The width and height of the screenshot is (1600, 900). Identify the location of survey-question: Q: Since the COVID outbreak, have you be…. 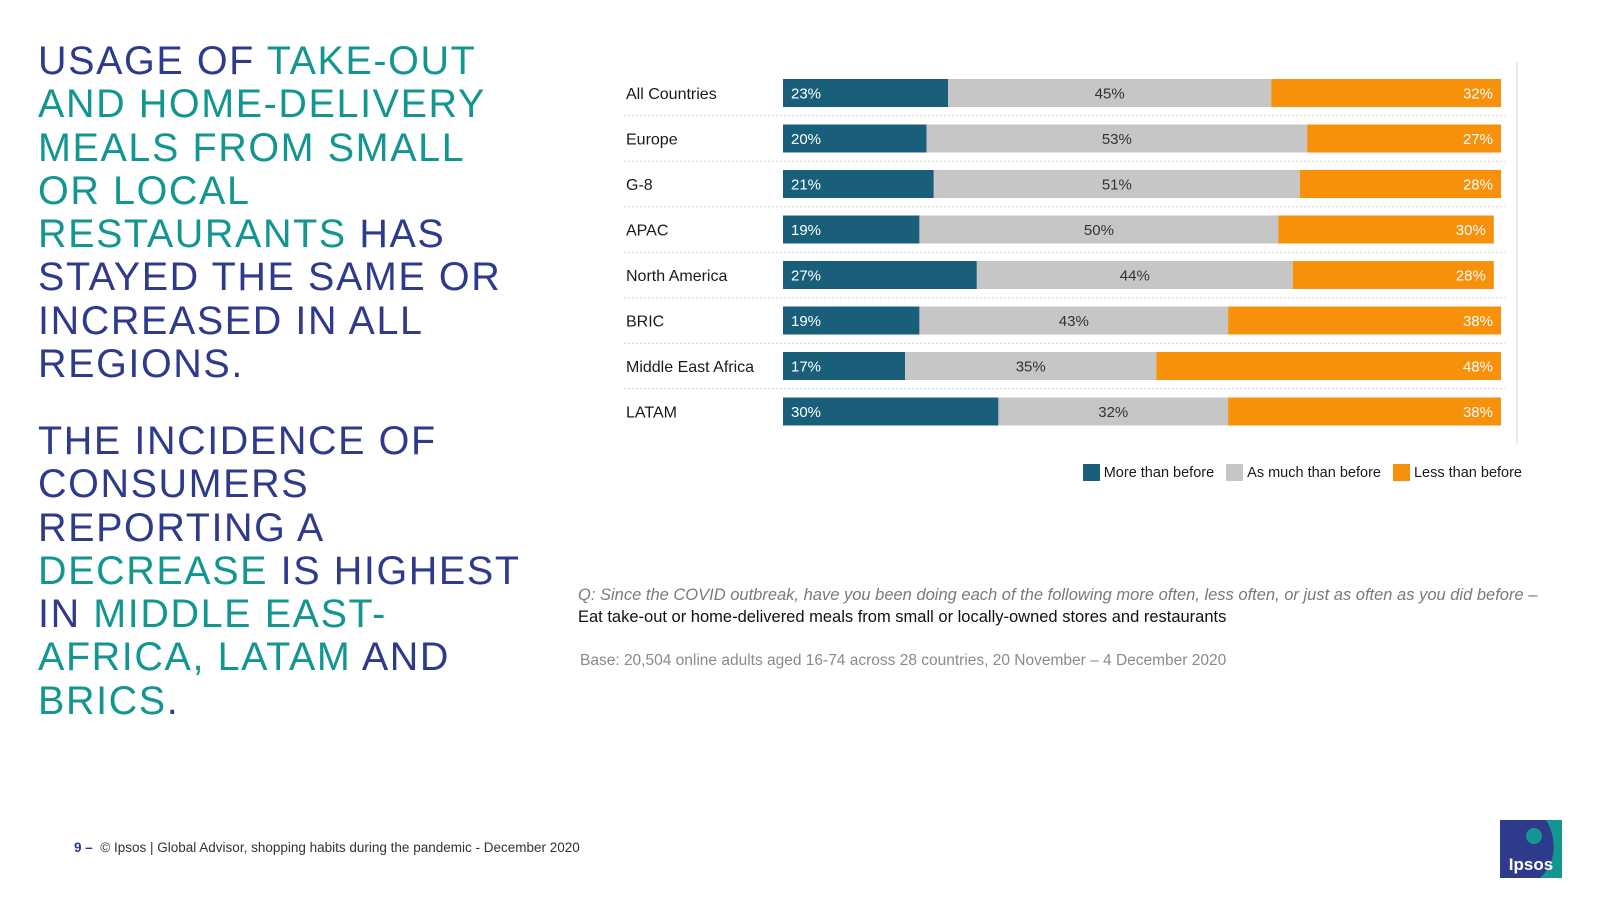
(1068, 606).